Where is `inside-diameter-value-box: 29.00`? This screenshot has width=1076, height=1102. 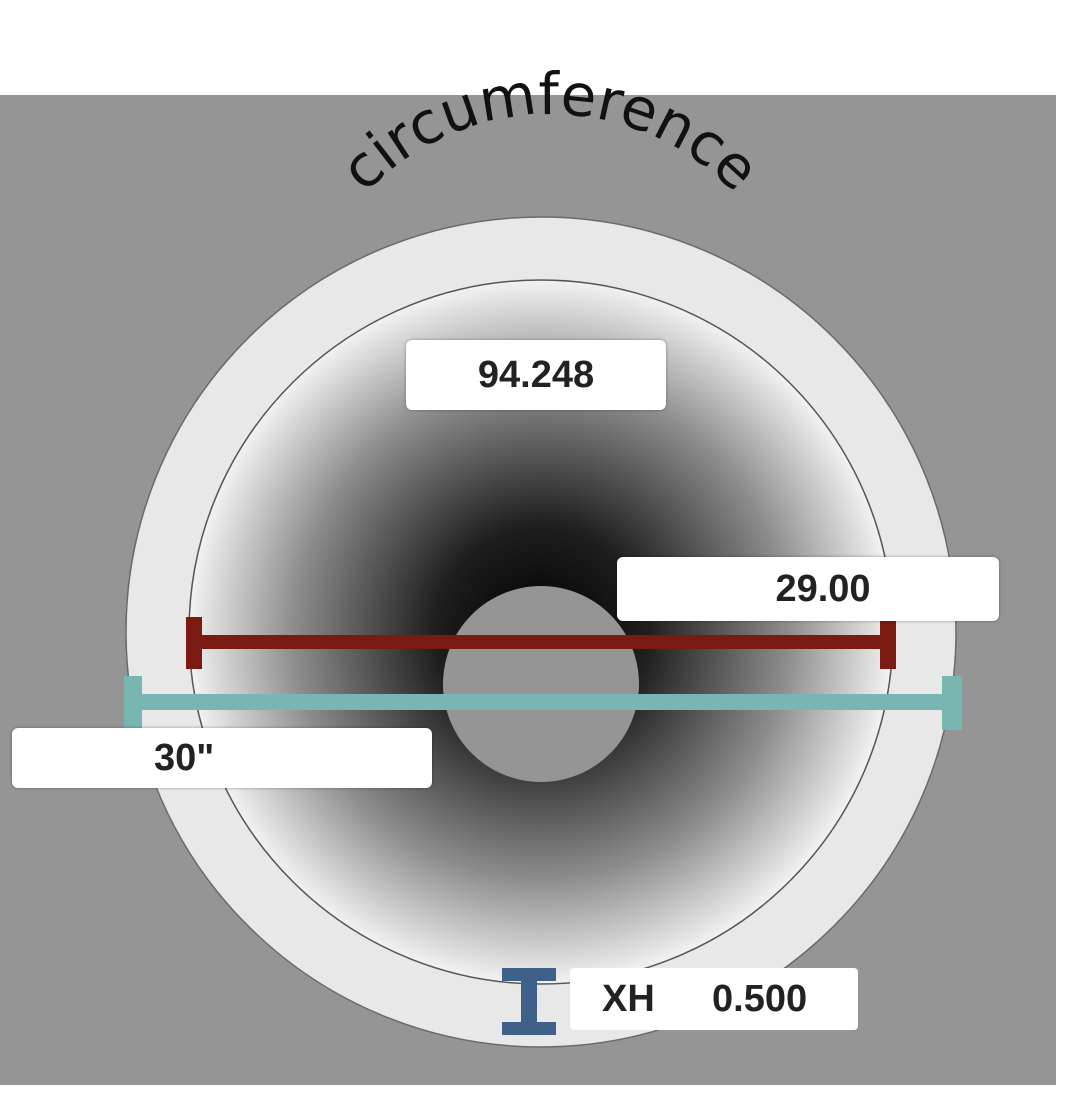
inside-diameter-value-box: 29.00 is located at coordinates (808, 589).